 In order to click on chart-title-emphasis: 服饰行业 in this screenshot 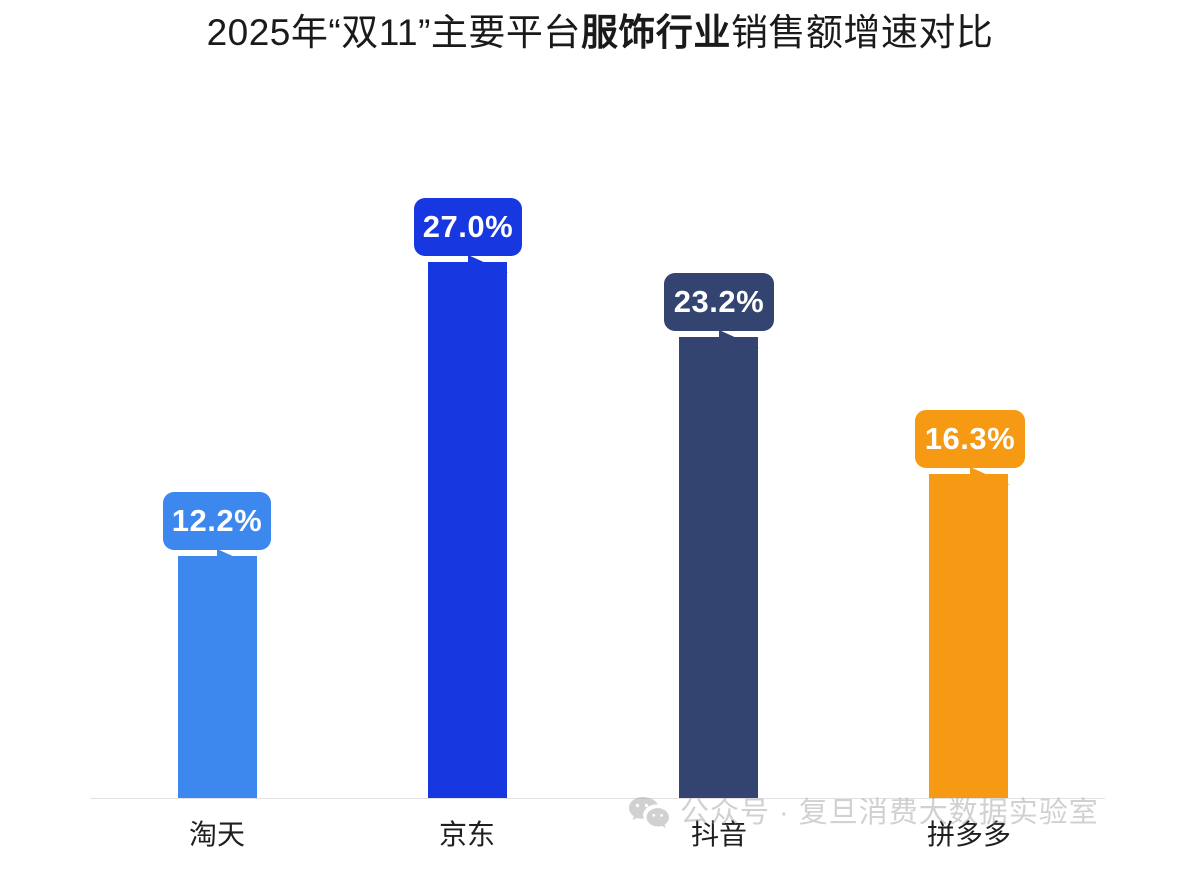, I will do `click(655, 32)`.